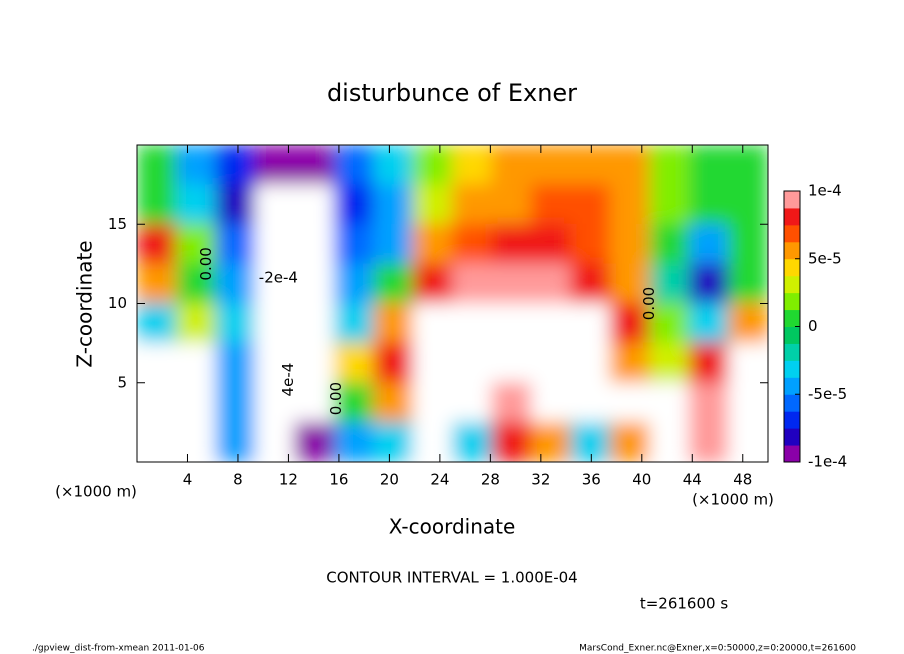 The width and height of the screenshot is (904, 654). Describe the element at coordinates (288, 380) in the screenshot. I see `contour-label: 4e-4` at that location.